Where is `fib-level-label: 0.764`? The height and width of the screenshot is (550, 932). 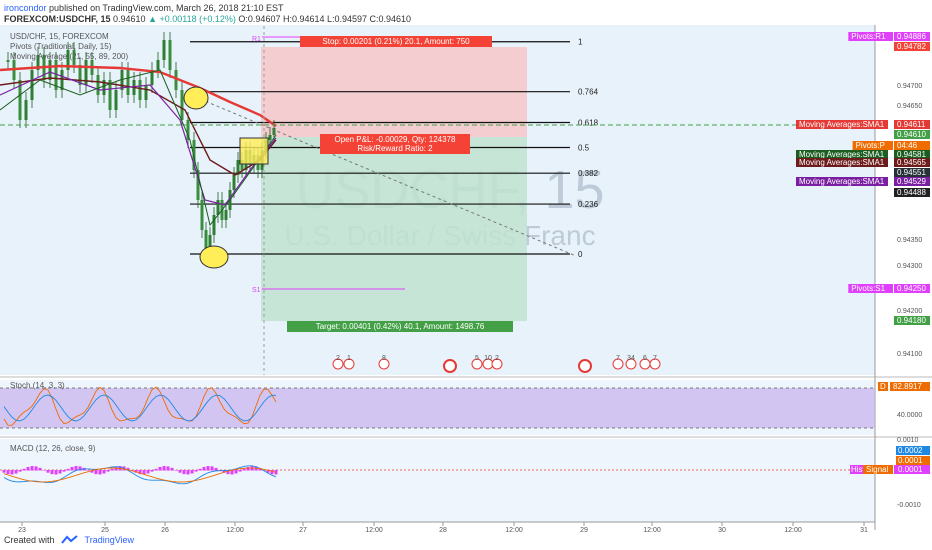
fib-level-label: 0.764 is located at coordinates (588, 92).